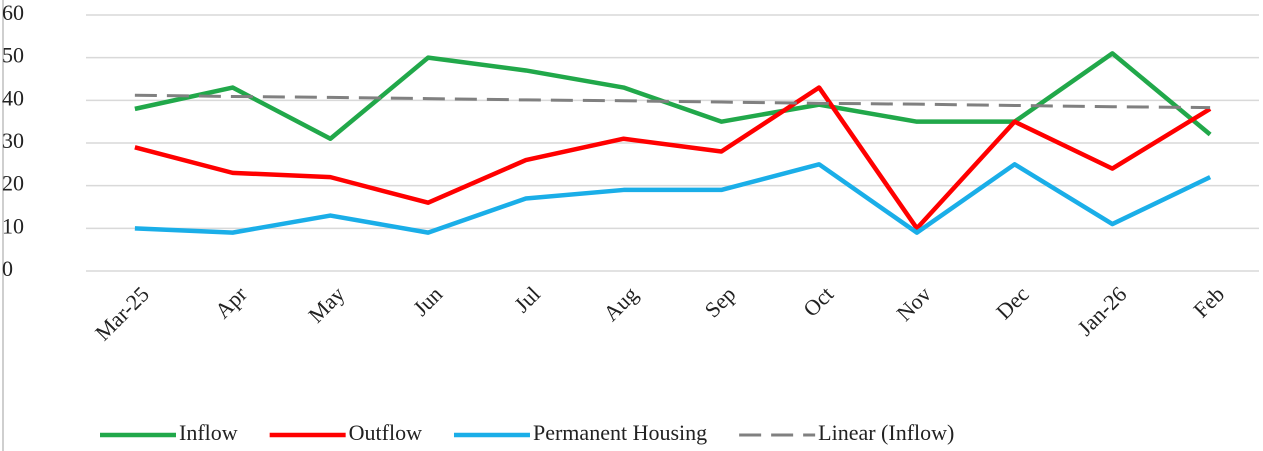 This screenshot has height=451, width=1263. What do you see at coordinates (7, 268) in the screenshot?
I see `y-tick-label: 0` at bounding box center [7, 268].